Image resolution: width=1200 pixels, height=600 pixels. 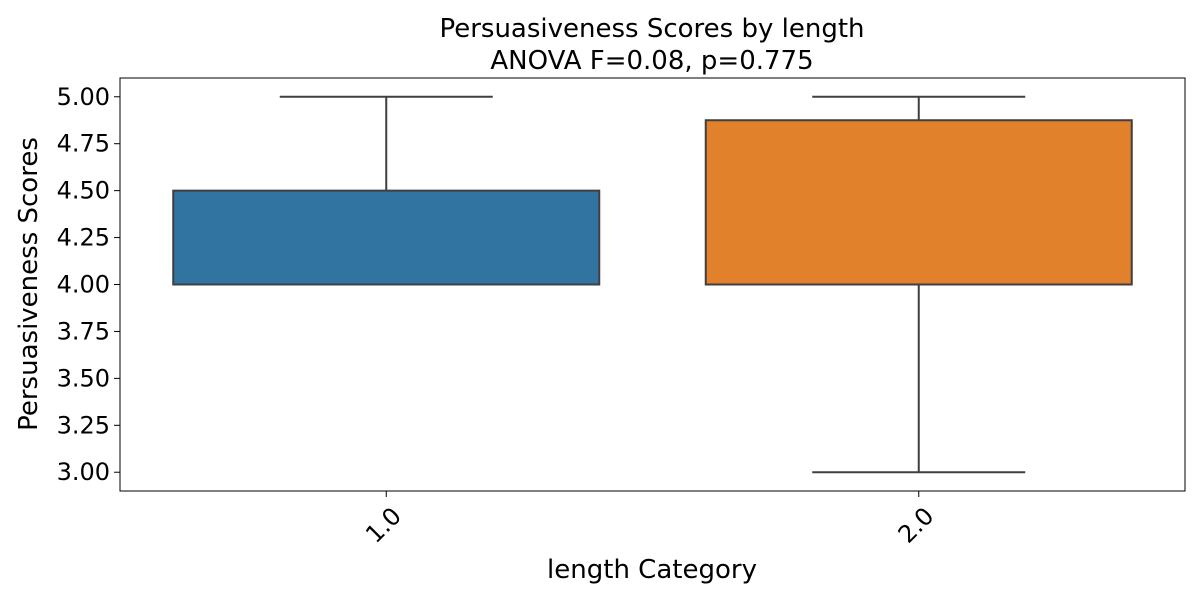 I want to click on y-tick-label: 3.25, so click(x=83, y=425).